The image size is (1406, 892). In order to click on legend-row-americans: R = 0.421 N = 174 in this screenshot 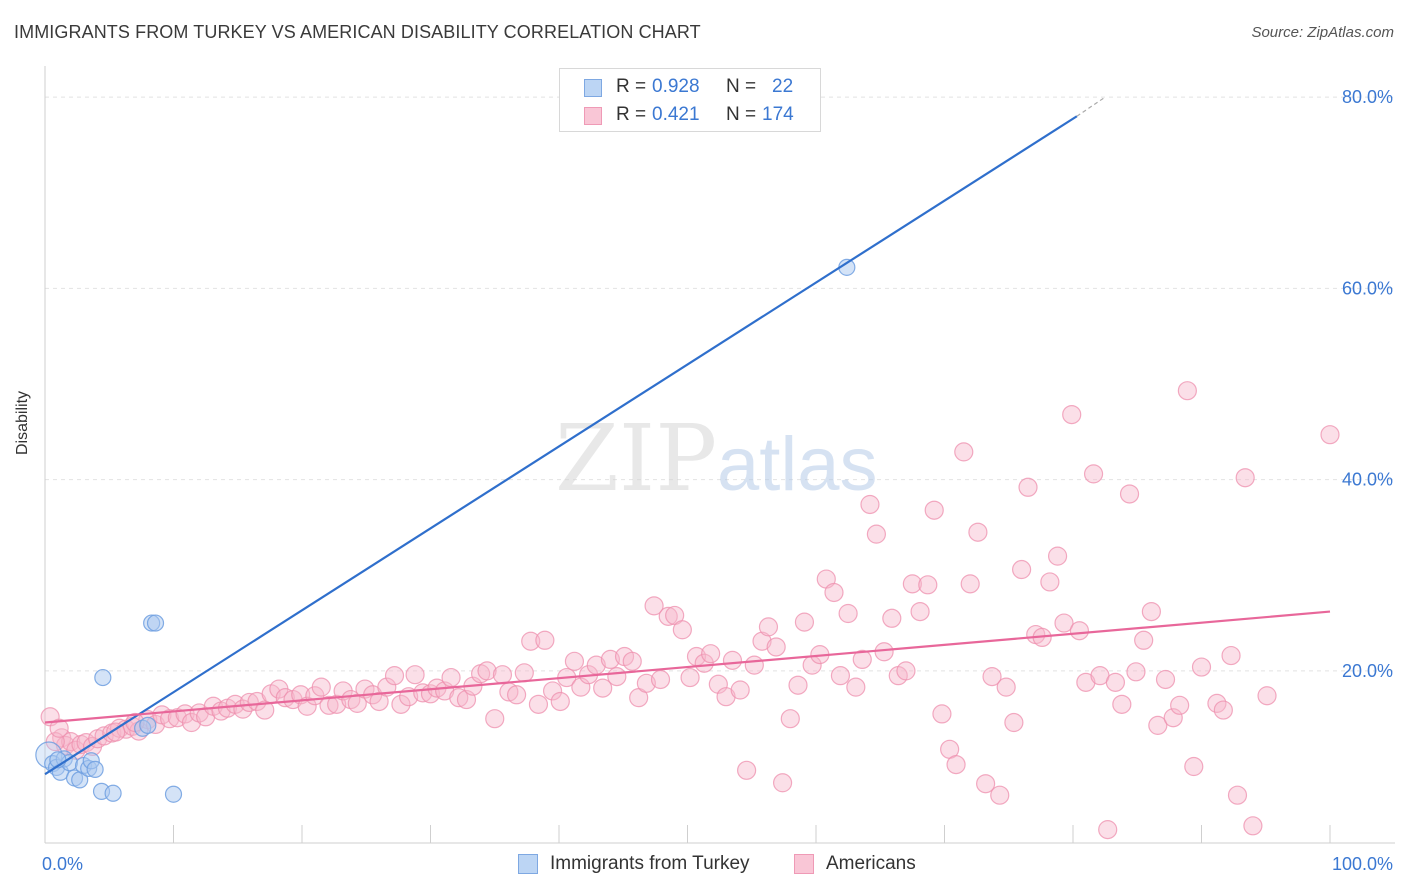, I will do `click(690, 115)`.